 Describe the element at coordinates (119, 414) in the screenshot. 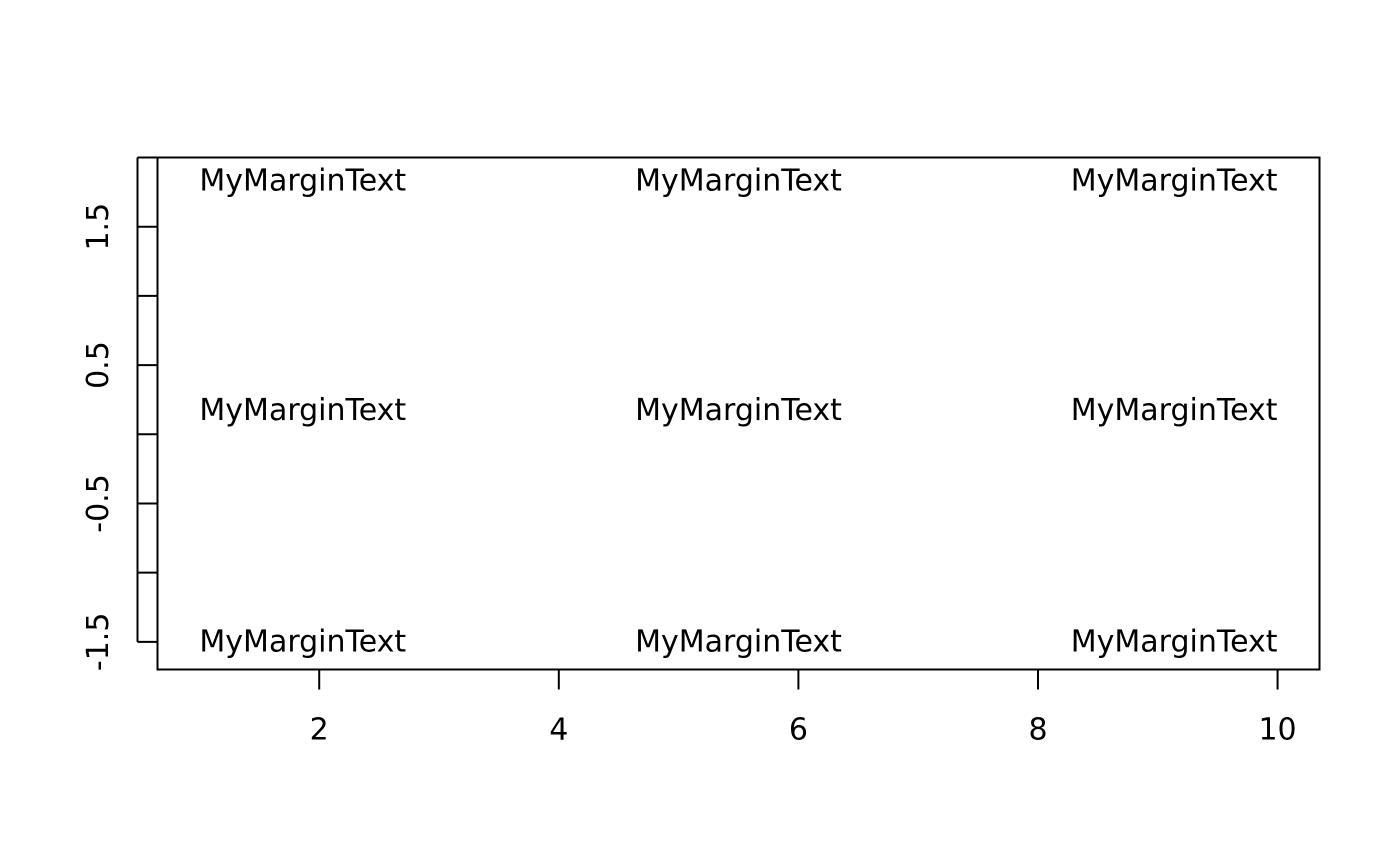

I see `y-axis: -1.5 -0.5 0.5 1.5` at that location.